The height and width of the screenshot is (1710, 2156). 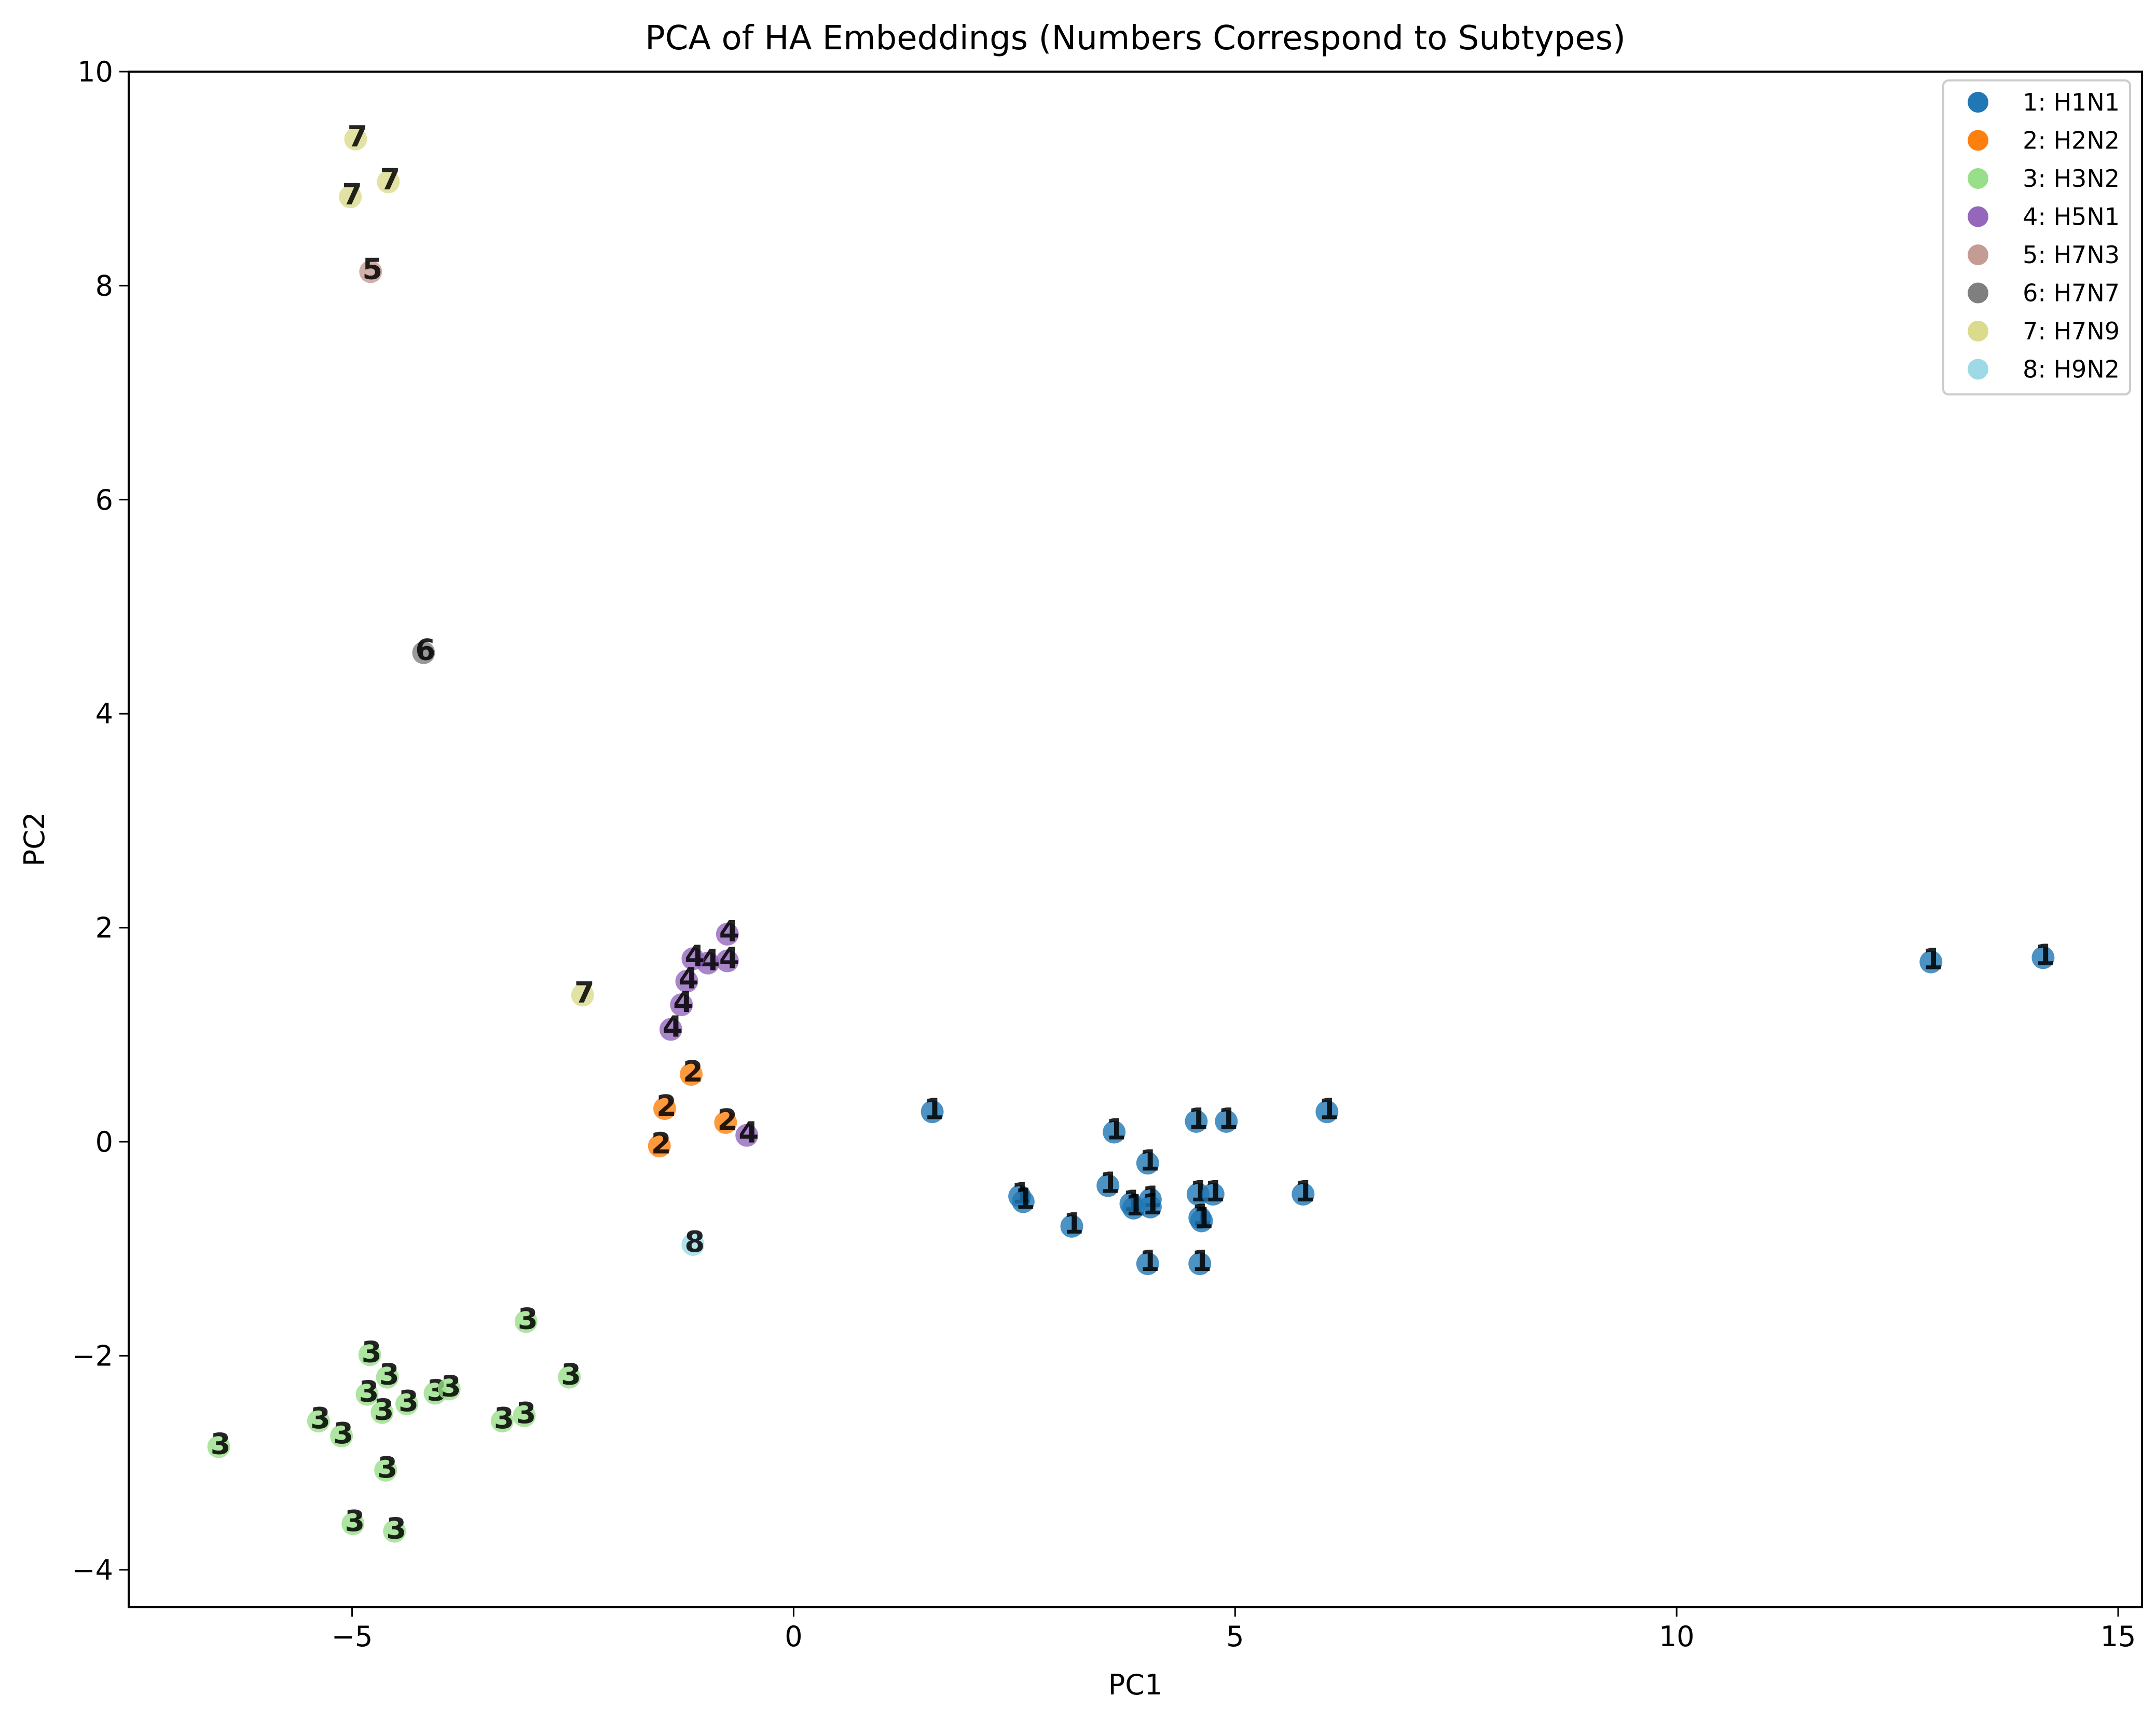 I want to click on legend-label: 6: H7N7, so click(x=2071, y=293).